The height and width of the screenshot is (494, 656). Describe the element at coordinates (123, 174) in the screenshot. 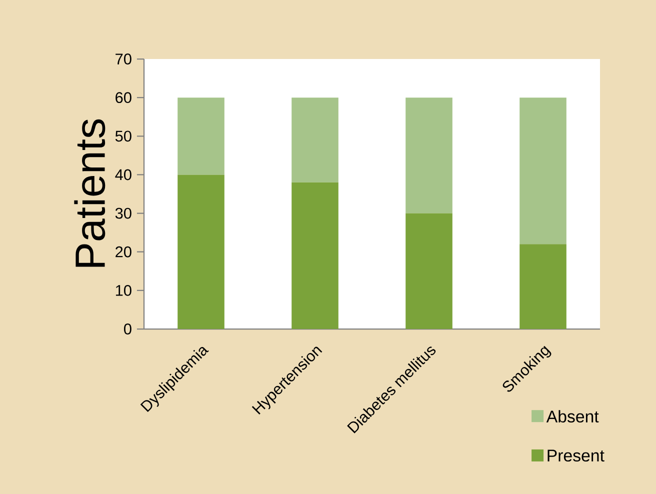

I see `y-tick-label: 40` at that location.